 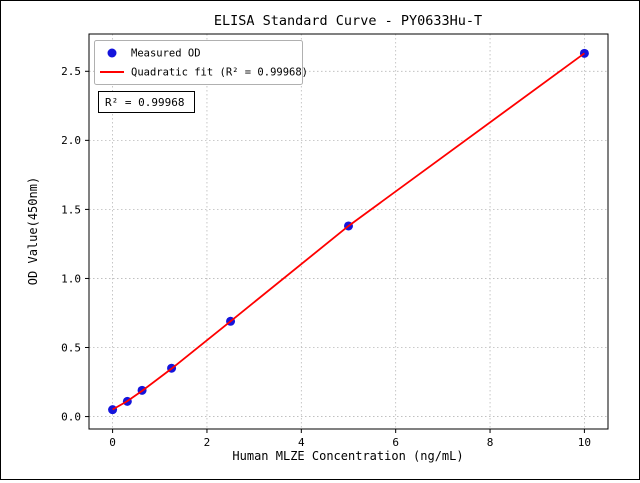 I want to click on r-squared-annotation-text: R² = 0.99968, so click(x=144, y=102).